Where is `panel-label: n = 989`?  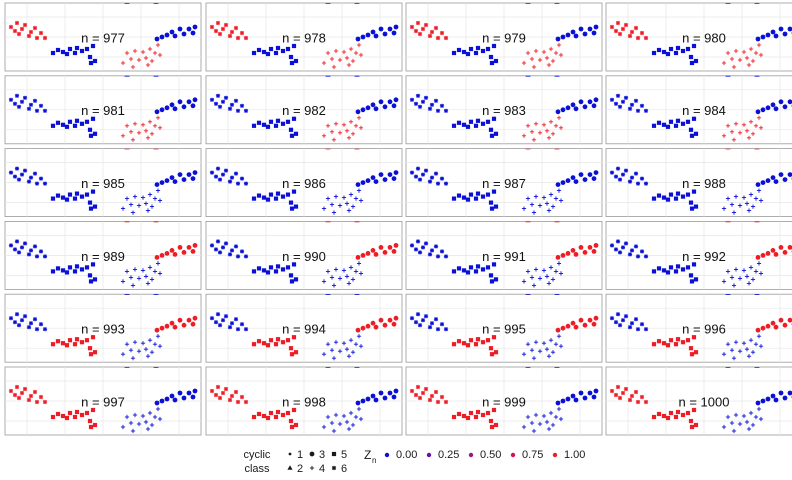
panel-label: n = 989 is located at coordinates (103, 256).